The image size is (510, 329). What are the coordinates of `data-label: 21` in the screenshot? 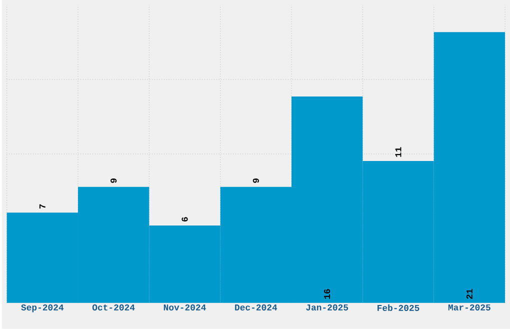 It's located at (469, 294).